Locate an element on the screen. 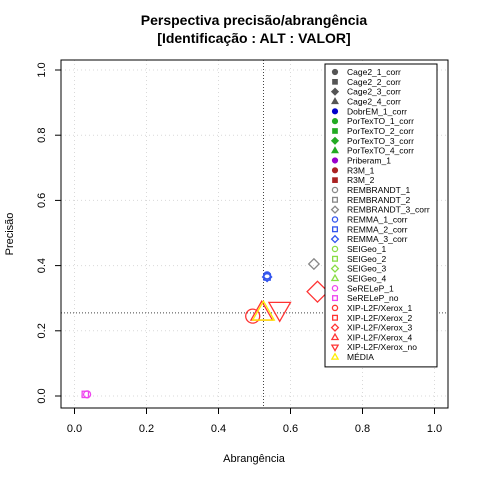 The width and height of the screenshot is (480, 480). legend-entry-label: XIP-L2F/Xerox_3 is located at coordinates (379, 328).